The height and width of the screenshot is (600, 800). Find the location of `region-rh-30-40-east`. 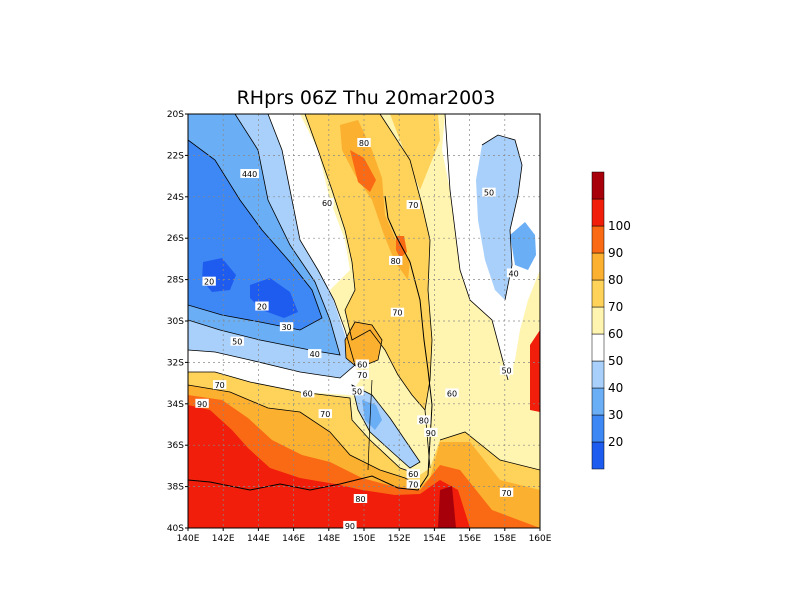

region-rh-30-40-east is located at coordinates (523, 246).